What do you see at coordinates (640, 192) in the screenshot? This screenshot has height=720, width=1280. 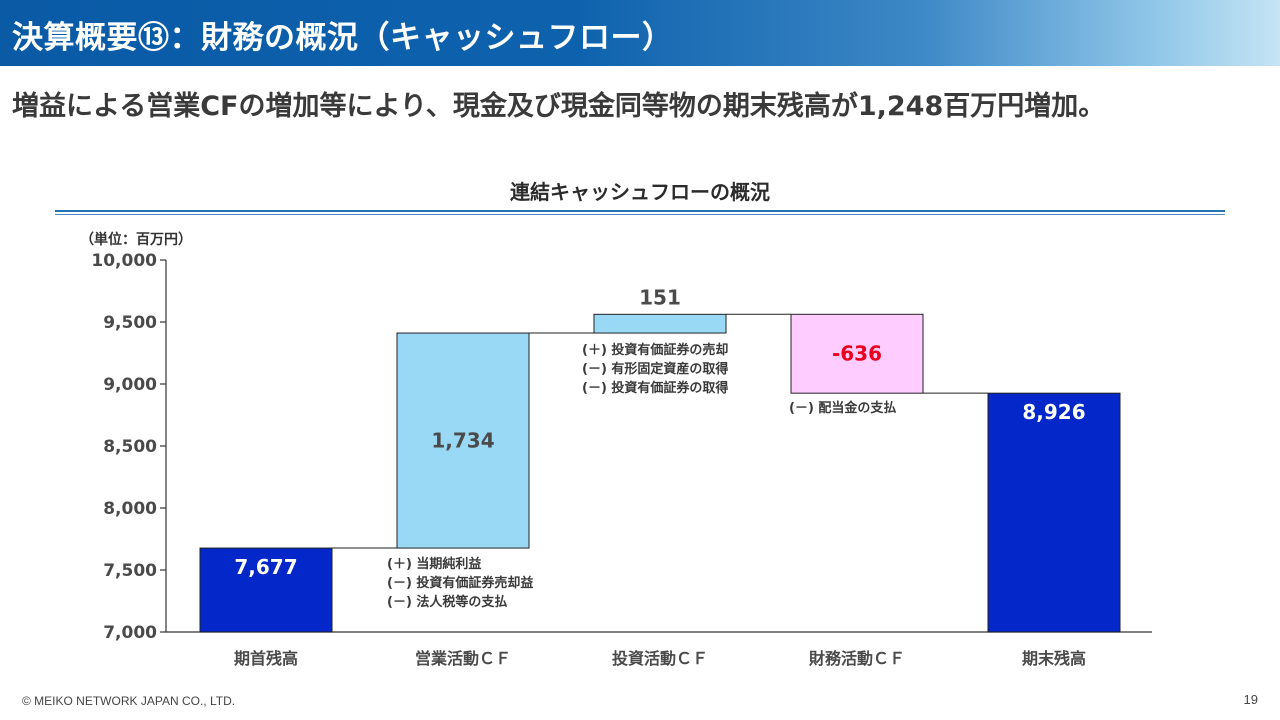 I see `chart-title: 連結キャッシュフローの概況` at bounding box center [640, 192].